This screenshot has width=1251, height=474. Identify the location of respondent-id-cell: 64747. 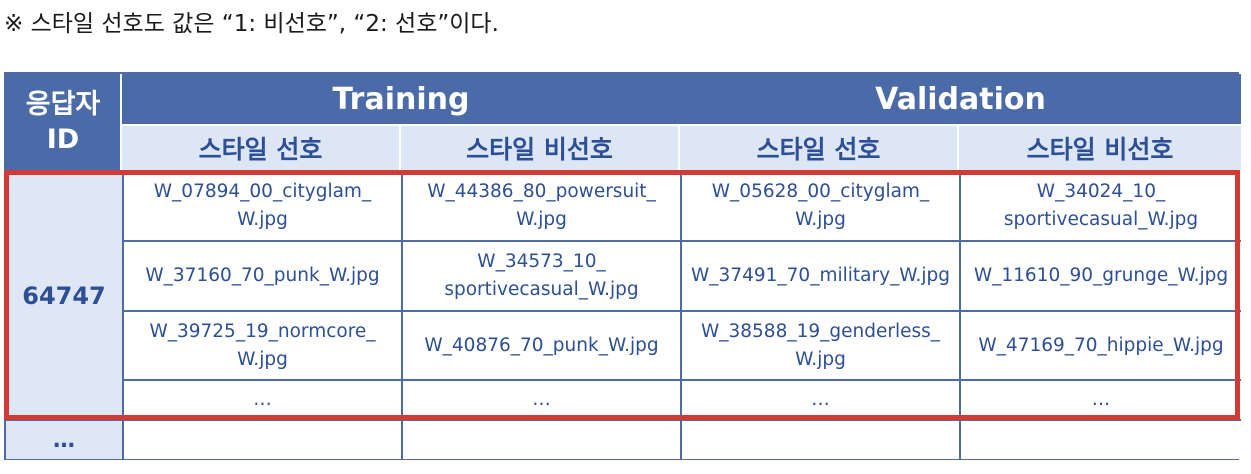
(64, 294).